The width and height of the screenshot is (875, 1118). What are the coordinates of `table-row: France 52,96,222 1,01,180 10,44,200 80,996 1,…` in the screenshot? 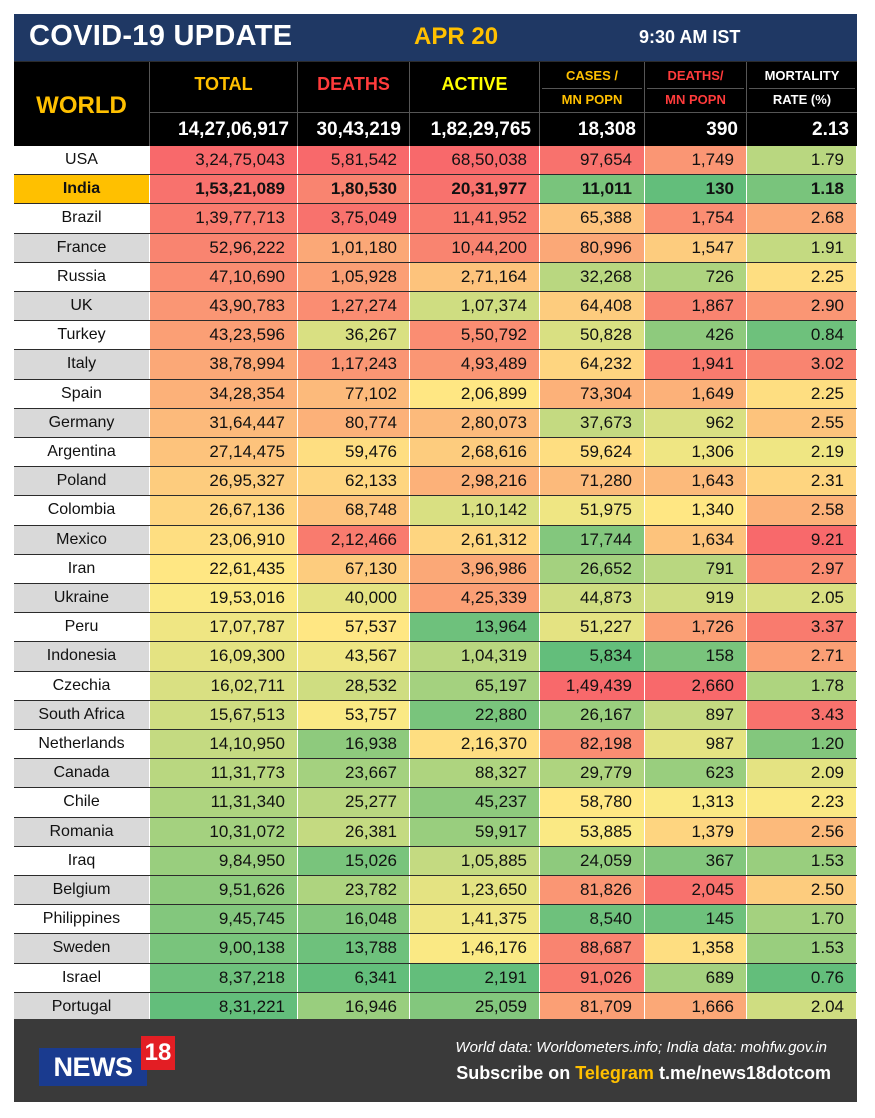 It's located at (435, 248).